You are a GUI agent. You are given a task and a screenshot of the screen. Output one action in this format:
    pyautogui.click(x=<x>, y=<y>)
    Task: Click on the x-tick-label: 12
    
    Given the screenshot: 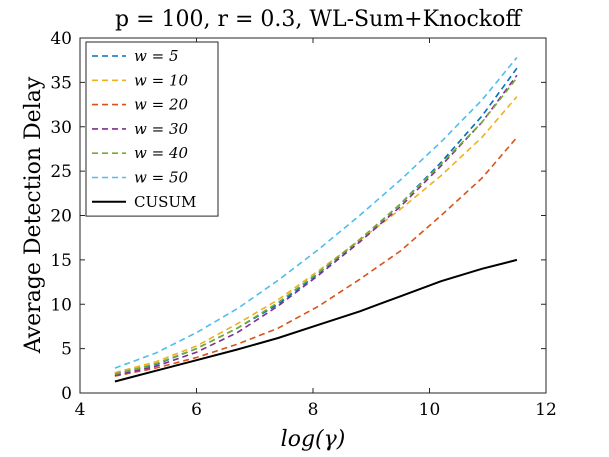 What is the action you would take?
    pyautogui.click(x=546, y=410)
    